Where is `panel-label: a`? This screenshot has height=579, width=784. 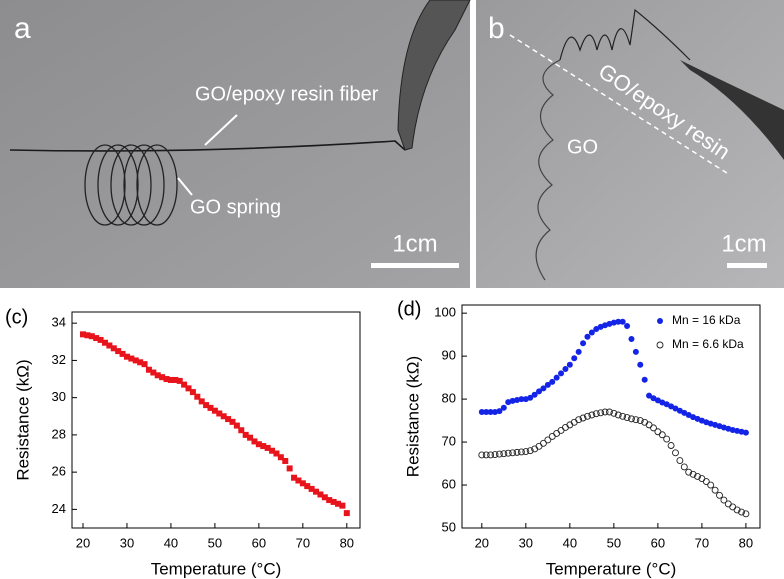 panel-label: a is located at coordinates (22, 28).